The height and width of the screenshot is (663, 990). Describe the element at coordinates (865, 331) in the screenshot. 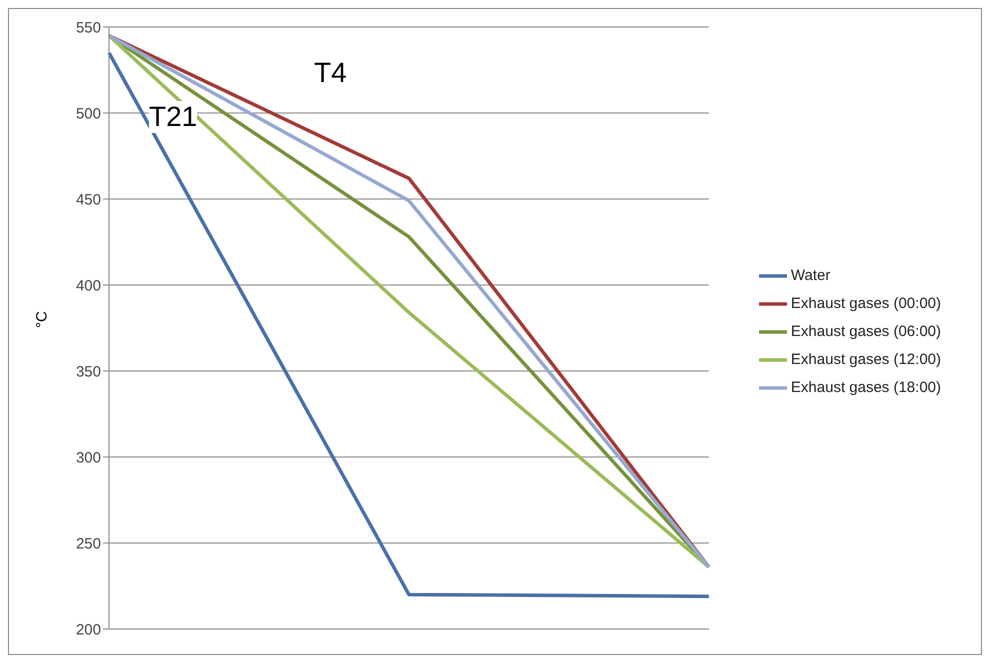

I see `legend-label: Exhaust gases (06:00)` at that location.